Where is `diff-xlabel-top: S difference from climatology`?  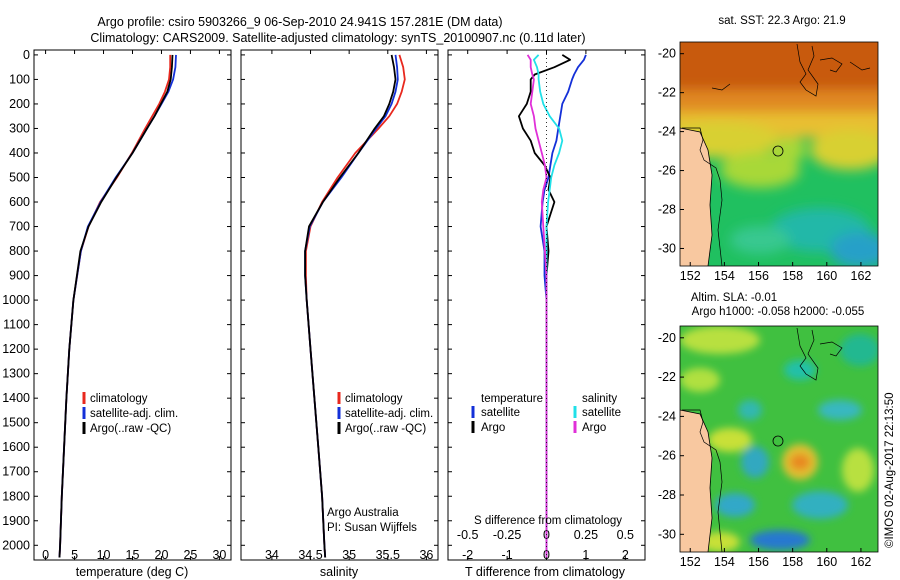
diff-xlabel-top: S difference from climatology is located at coordinates (548, 521).